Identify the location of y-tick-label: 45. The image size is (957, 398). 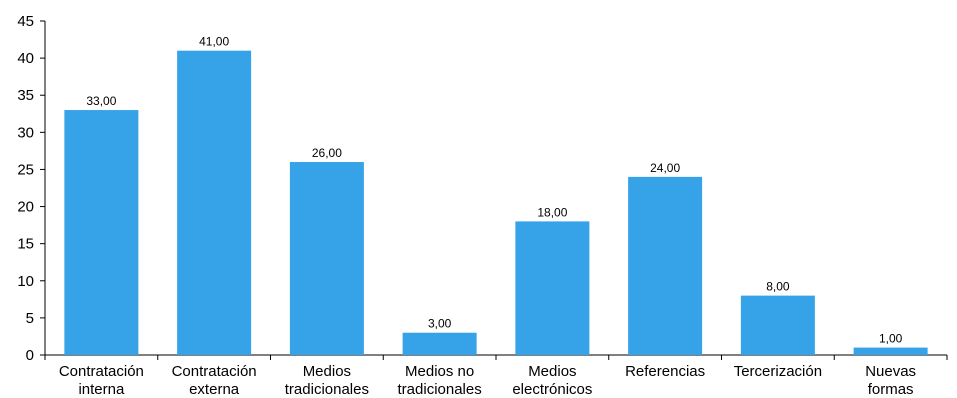
(25, 21).